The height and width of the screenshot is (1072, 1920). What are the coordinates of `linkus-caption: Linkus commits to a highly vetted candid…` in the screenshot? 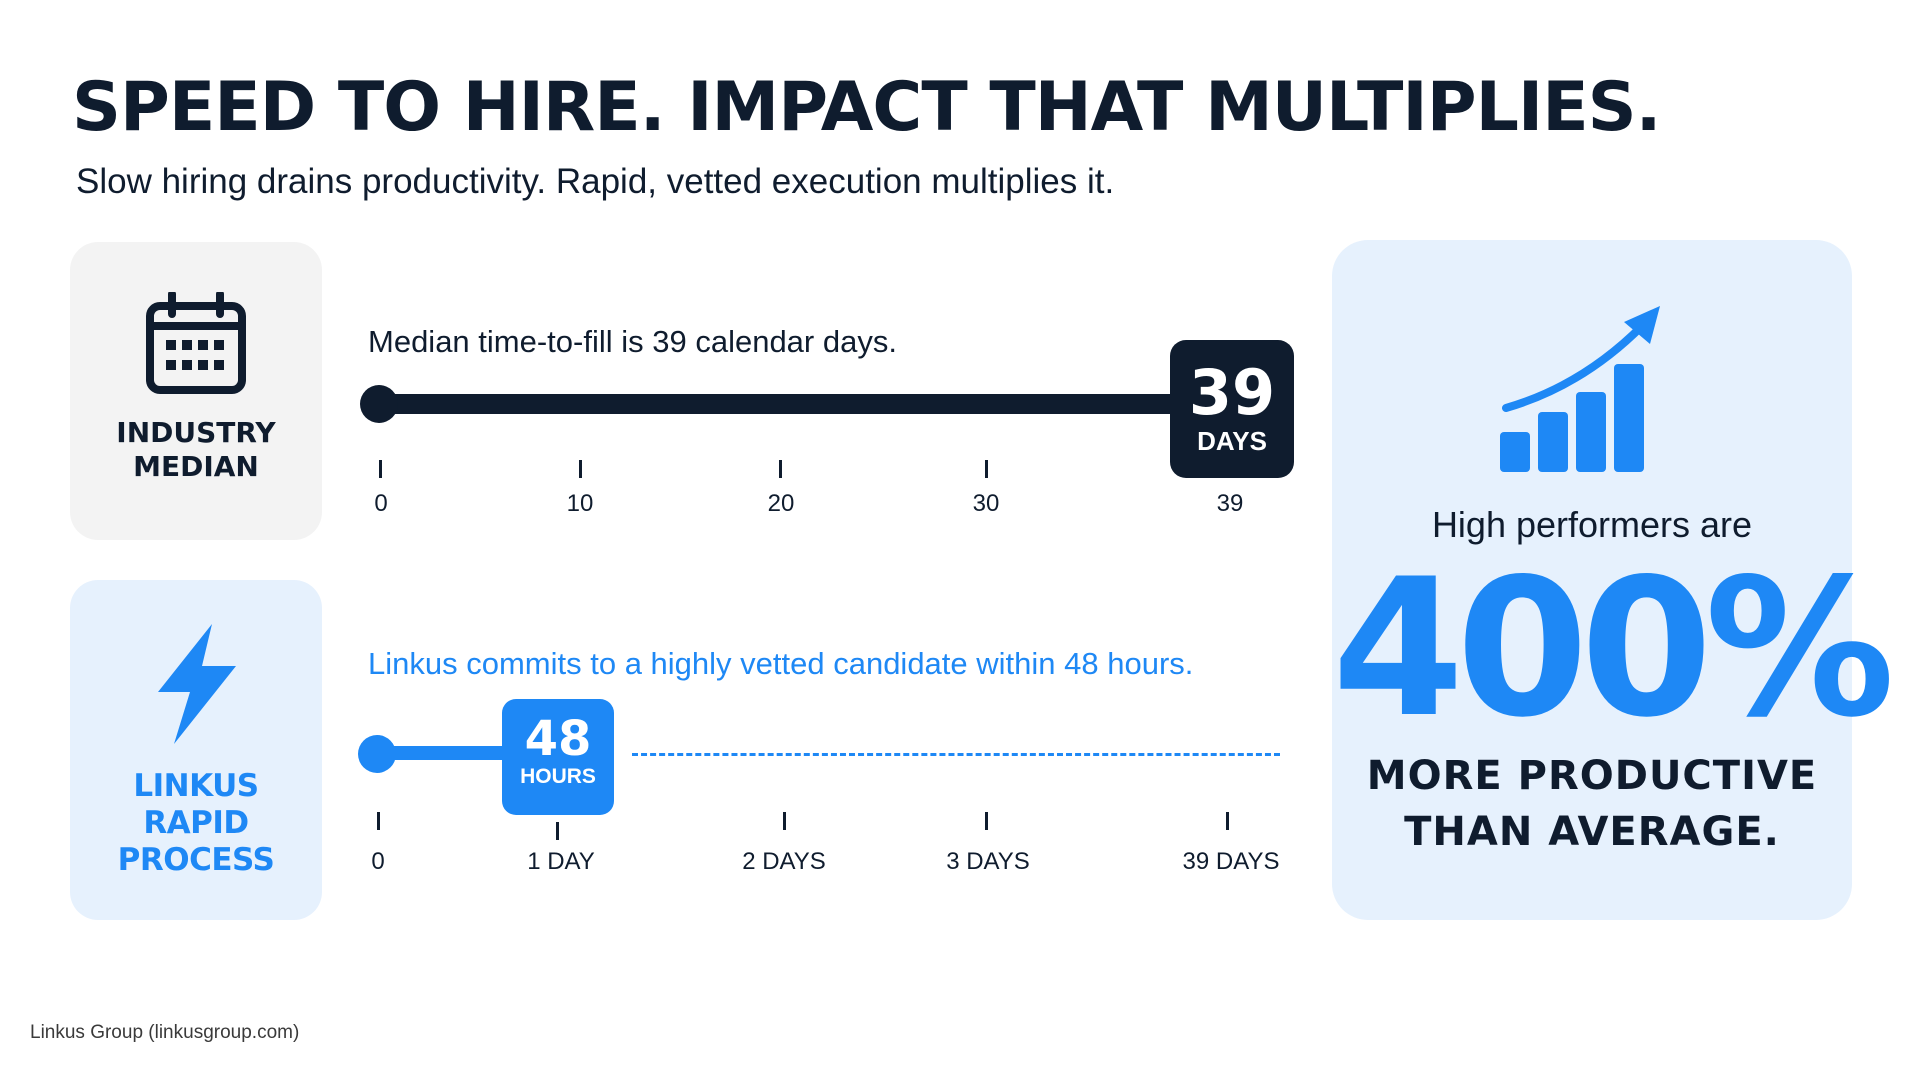 It's located at (781, 663).